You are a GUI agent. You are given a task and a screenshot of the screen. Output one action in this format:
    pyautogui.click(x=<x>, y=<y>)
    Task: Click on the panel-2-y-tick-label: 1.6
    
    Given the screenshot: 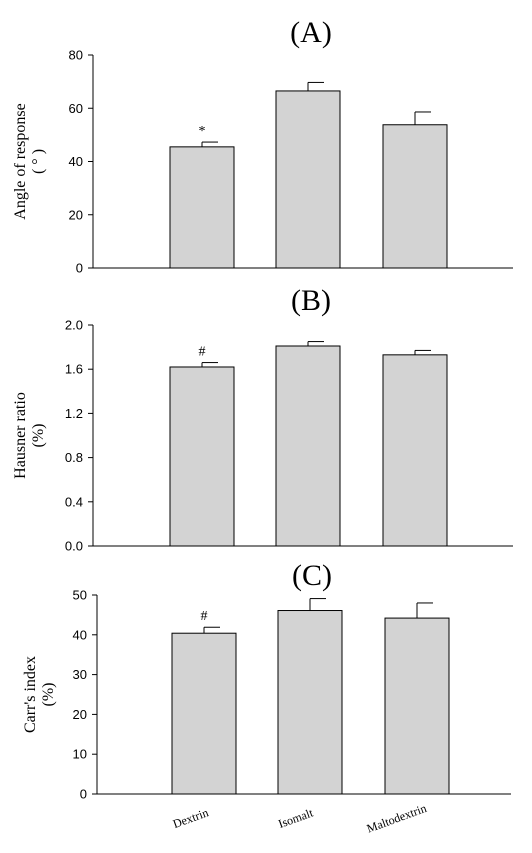 What is the action you would take?
    pyautogui.click(x=74, y=369)
    